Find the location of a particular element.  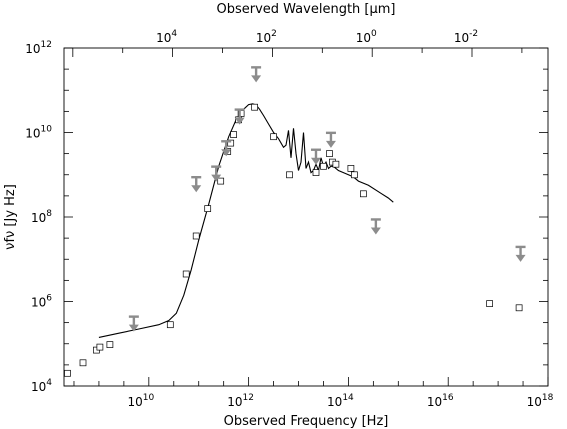

y-tick-label: 10⁸ is located at coordinates (41, 217).